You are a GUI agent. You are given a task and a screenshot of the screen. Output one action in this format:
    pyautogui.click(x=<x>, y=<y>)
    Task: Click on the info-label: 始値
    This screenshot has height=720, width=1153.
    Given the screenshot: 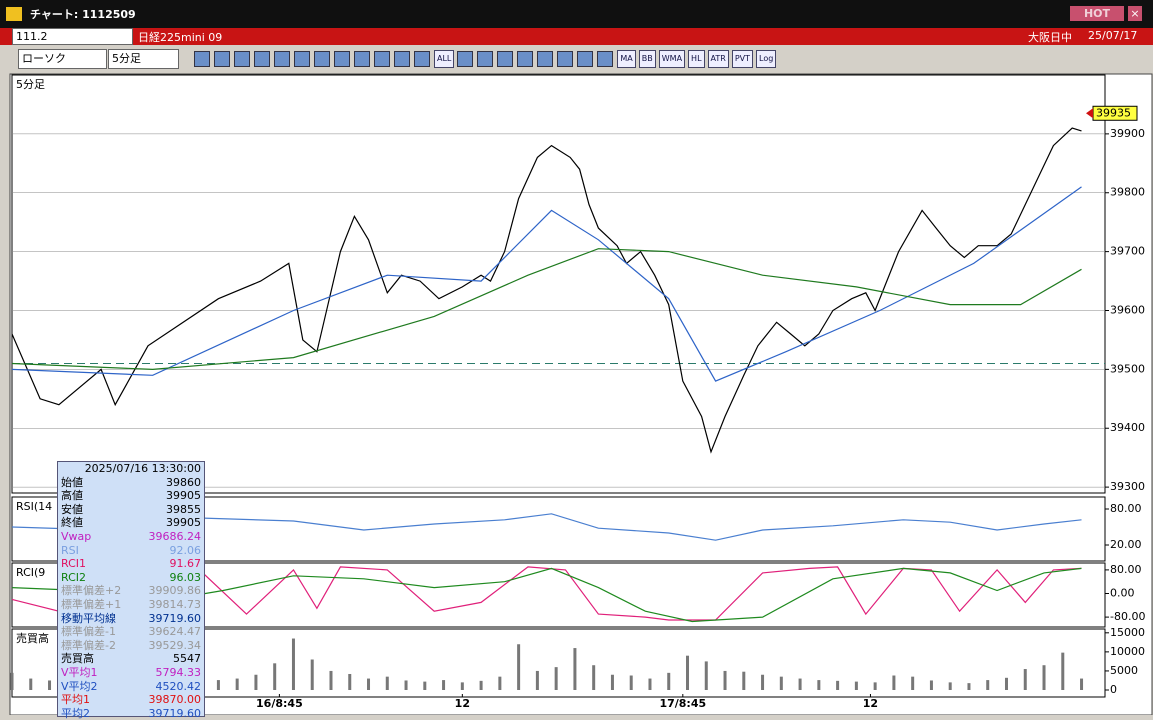 What is the action you would take?
    pyautogui.click(x=72, y=482)
    